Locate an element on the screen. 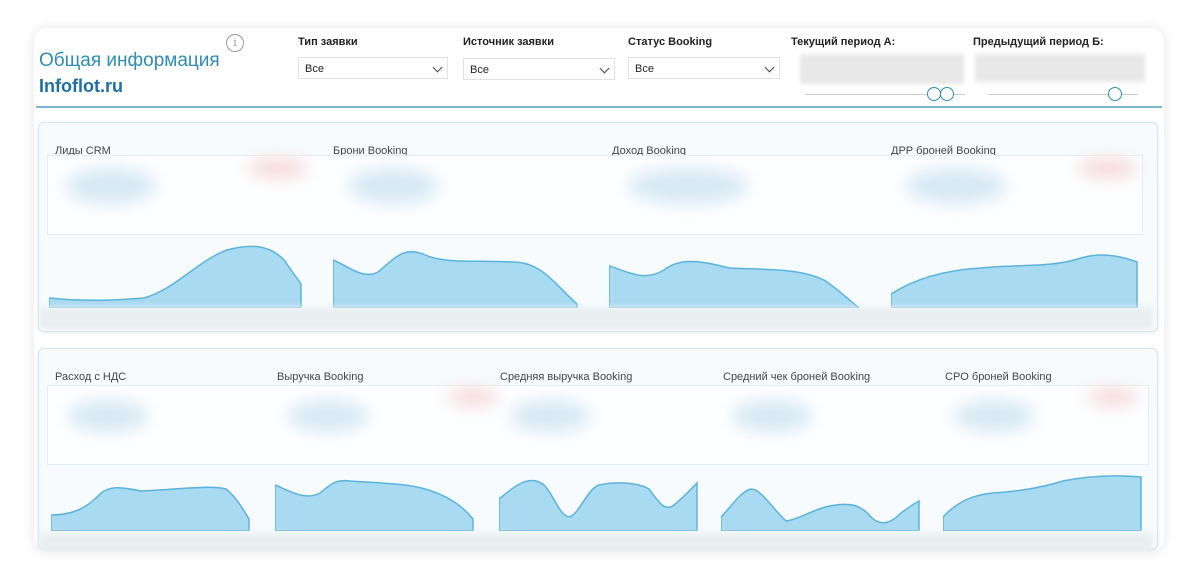 The image size is (1200, 586). metric-label: Выручка Booking is located at coordinates (320, 377).